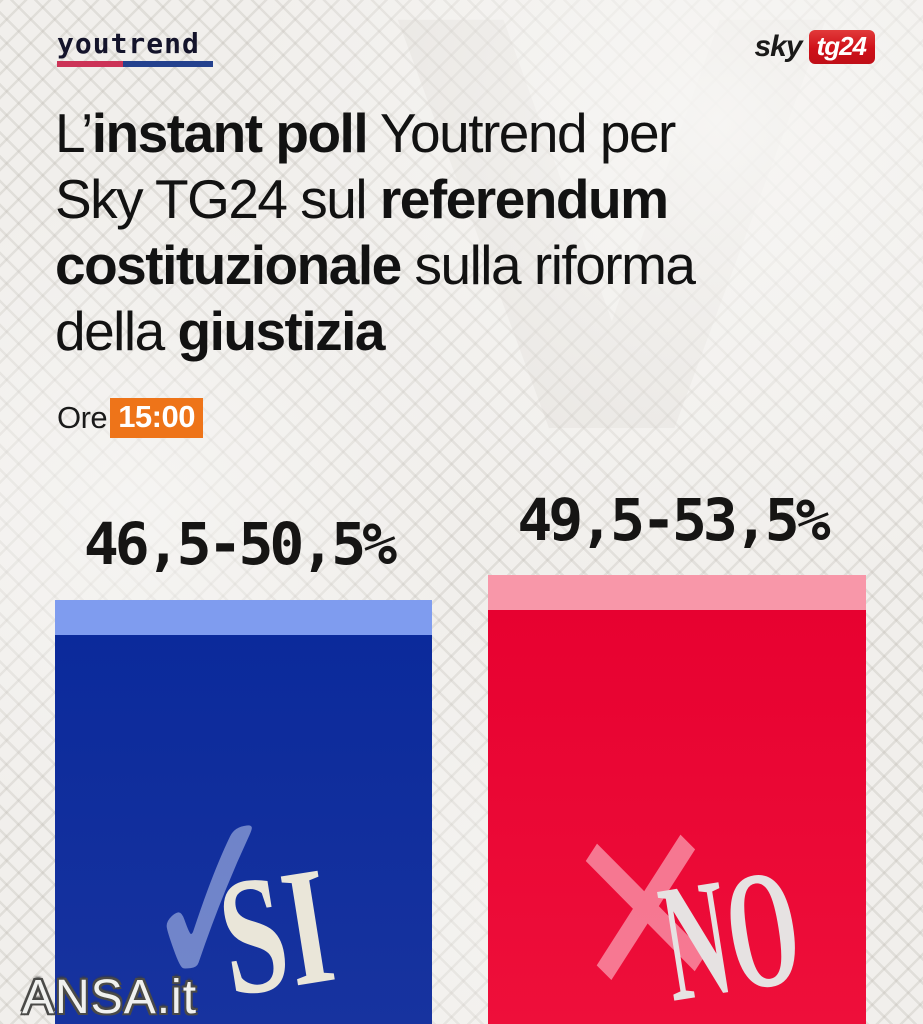 The image size is (923, 1024). Describe the element at coordinates (730, 928) in the screenshot. I see `no-label: NO` at that location.